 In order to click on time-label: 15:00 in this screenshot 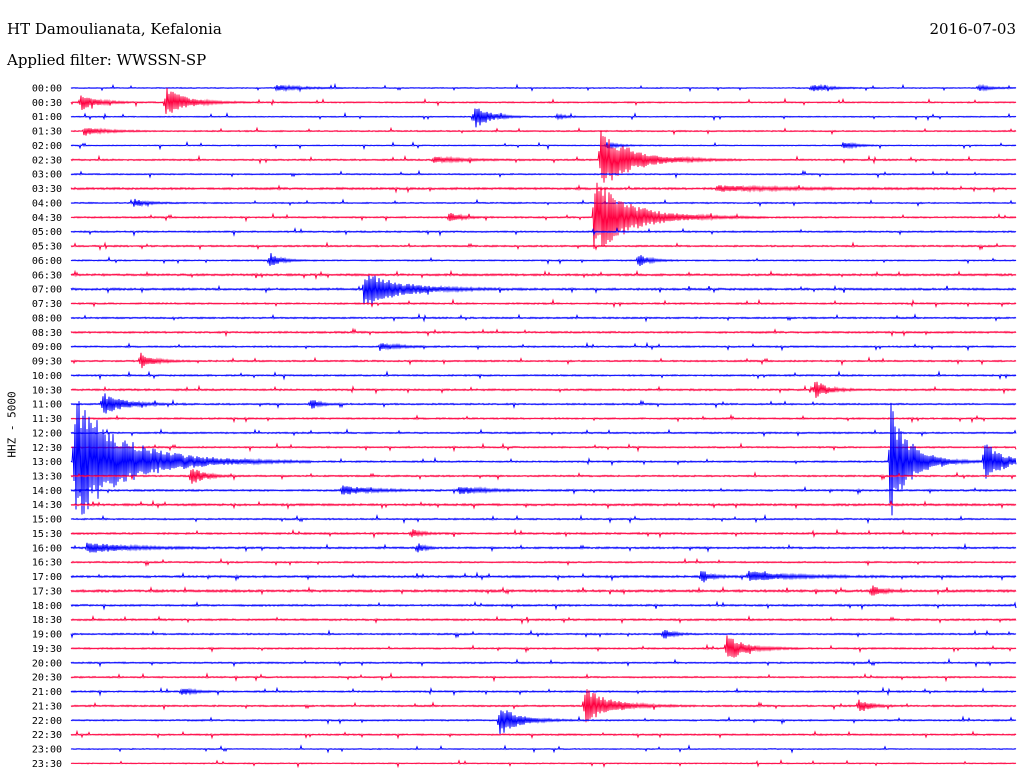, I will do `click(47, 520)`.